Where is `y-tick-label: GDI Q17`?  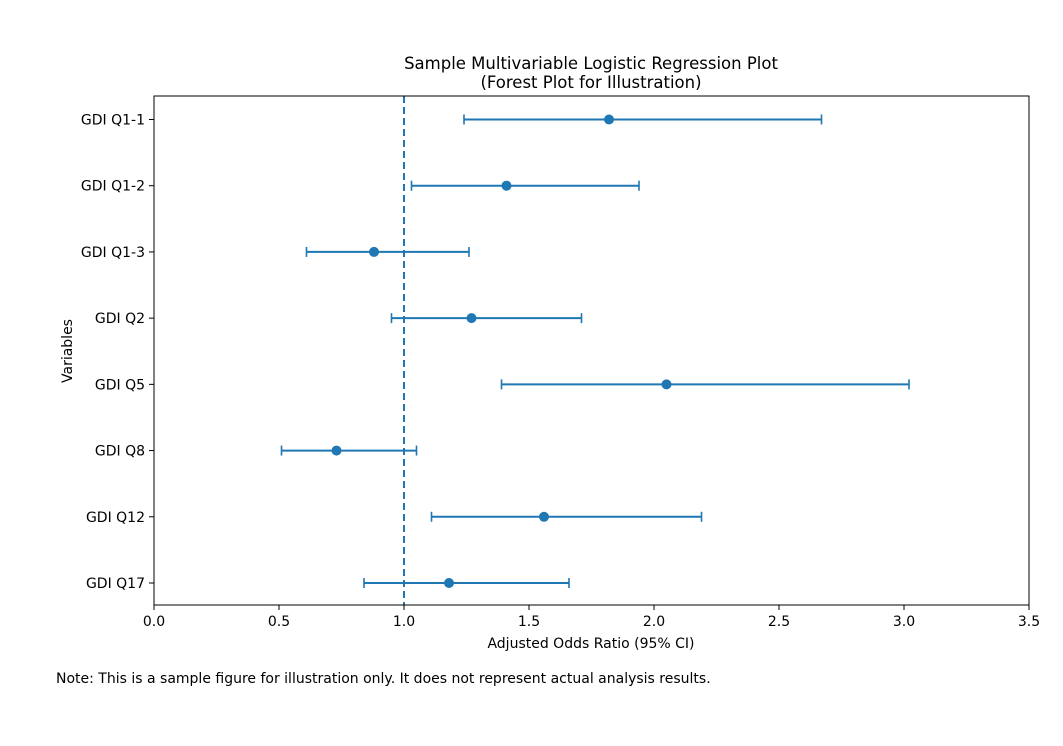 y-tick-label: GDI Q17 is located at coordinates (115, 584).